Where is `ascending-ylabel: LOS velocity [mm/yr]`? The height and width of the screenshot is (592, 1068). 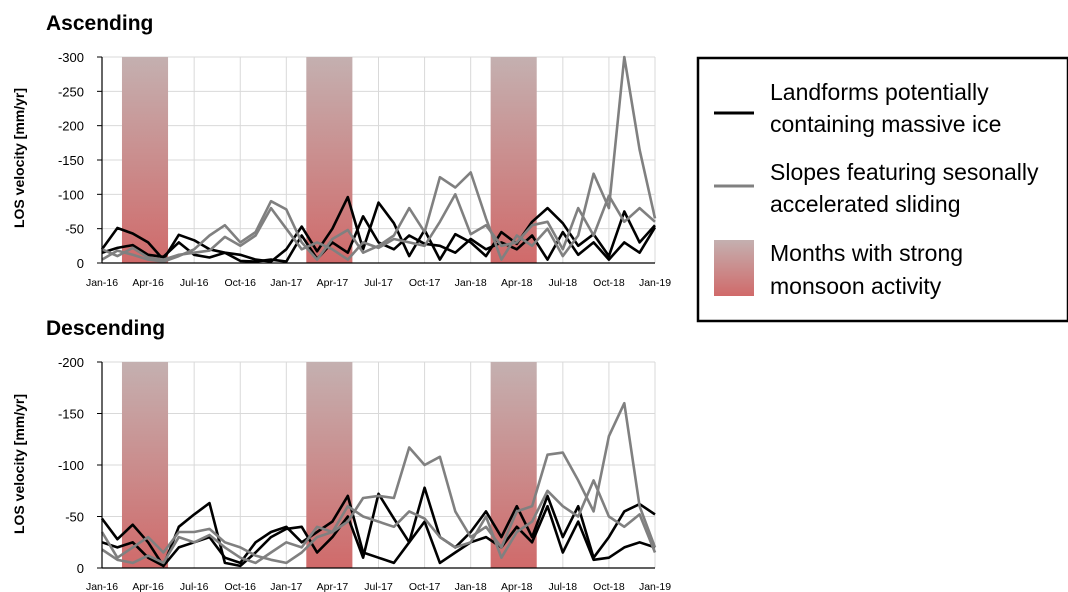 ascending-ylabel: LOS velocity [mm/yr] is located at coordinates (19, 158).